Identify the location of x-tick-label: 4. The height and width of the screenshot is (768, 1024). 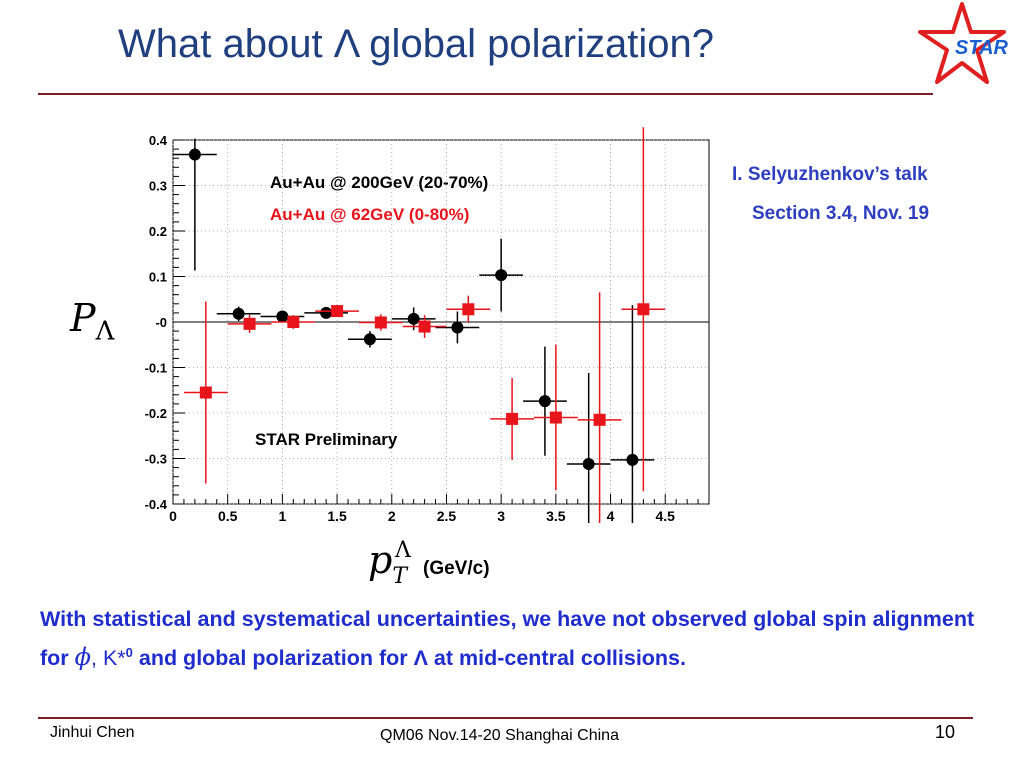
(611, 515).